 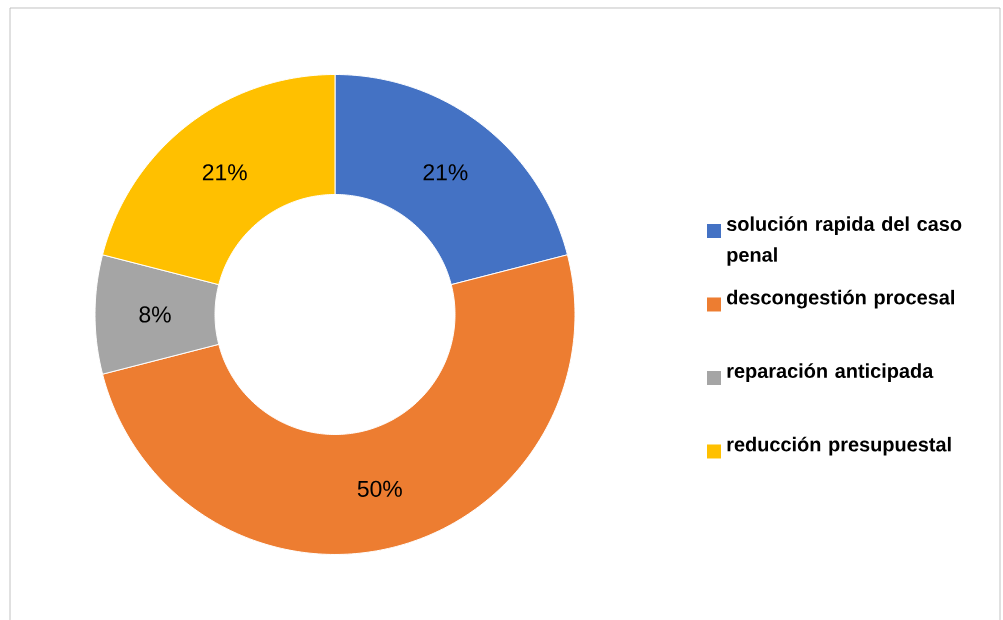 I want to click on legend-label: reparación anticipada, so click(x=830, y=372).